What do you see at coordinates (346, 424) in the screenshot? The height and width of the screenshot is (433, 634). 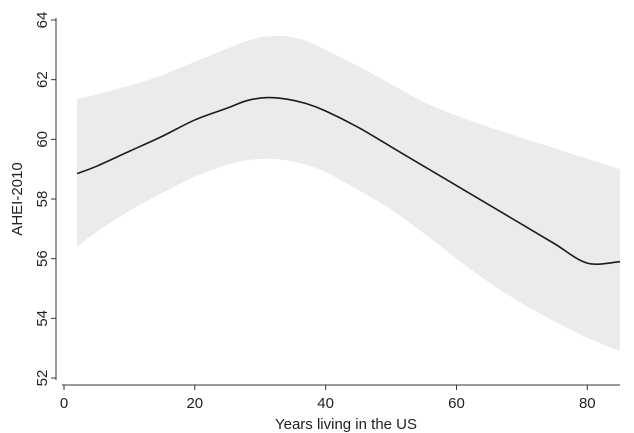 I see `x-axis-title: Years living in the US` at bounding box center [346, 424].